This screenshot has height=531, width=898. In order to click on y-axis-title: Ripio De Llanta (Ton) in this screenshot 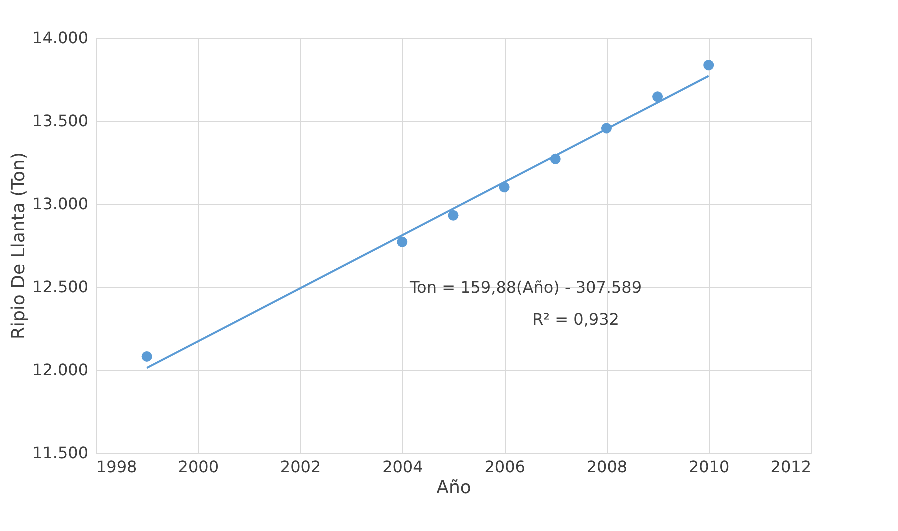, I will do `click(19, 246)`.